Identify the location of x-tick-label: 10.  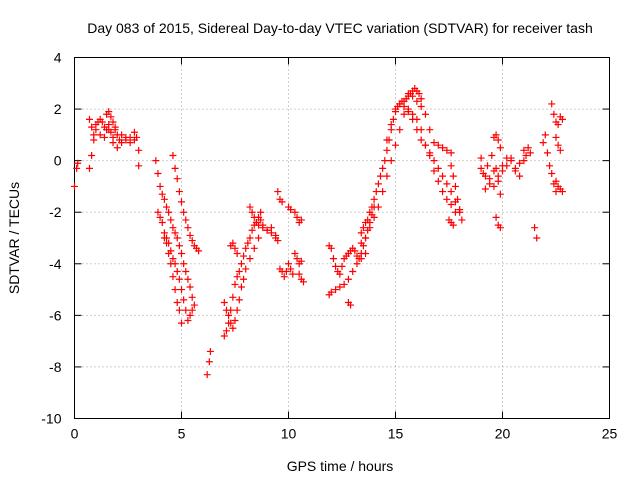
(289, 434).